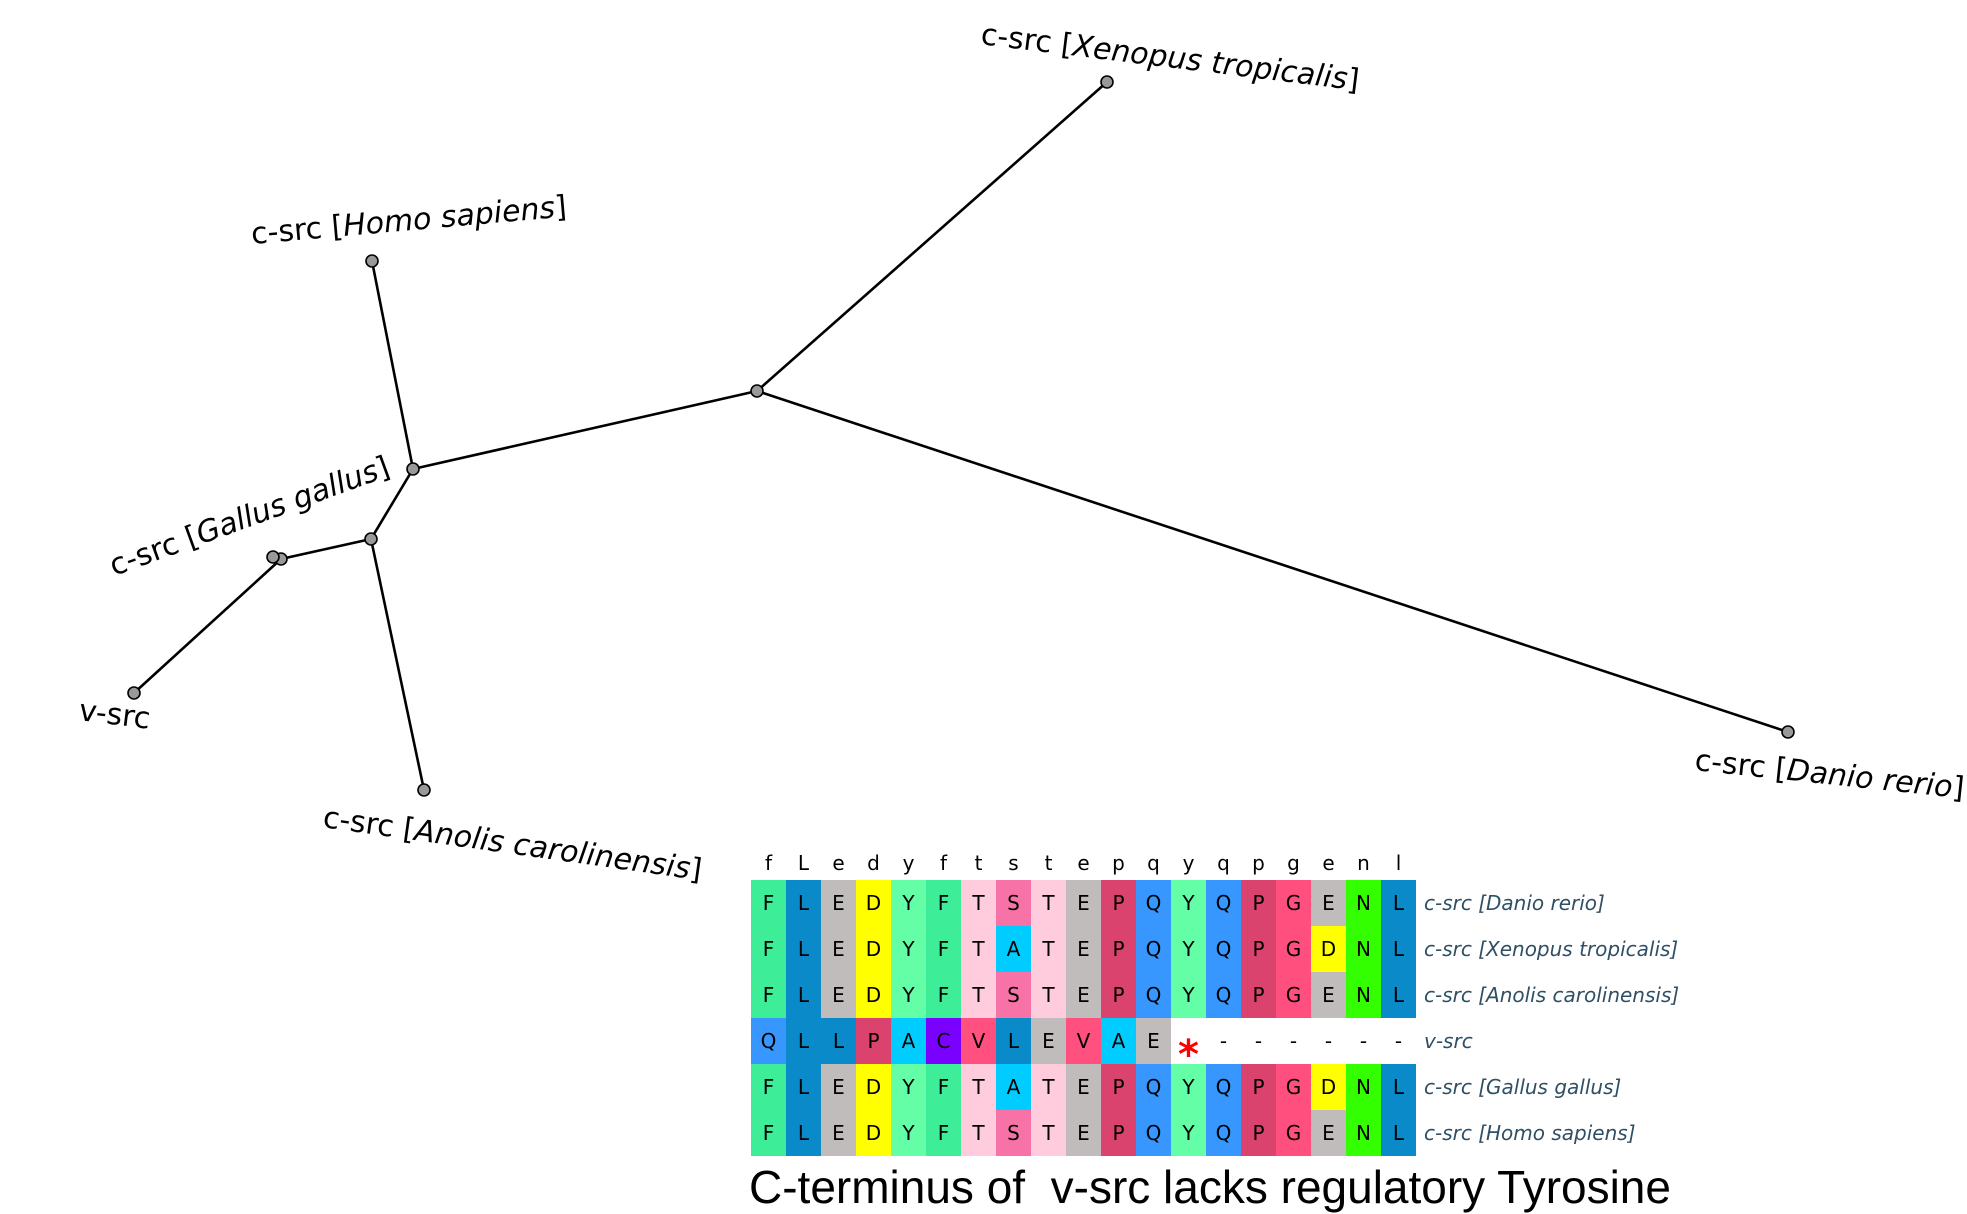 The width and height of the screenshot is (1967, 1214). I want to click on sequence-name: c-src [Xenopus tropicalis], so click(1551, 949).